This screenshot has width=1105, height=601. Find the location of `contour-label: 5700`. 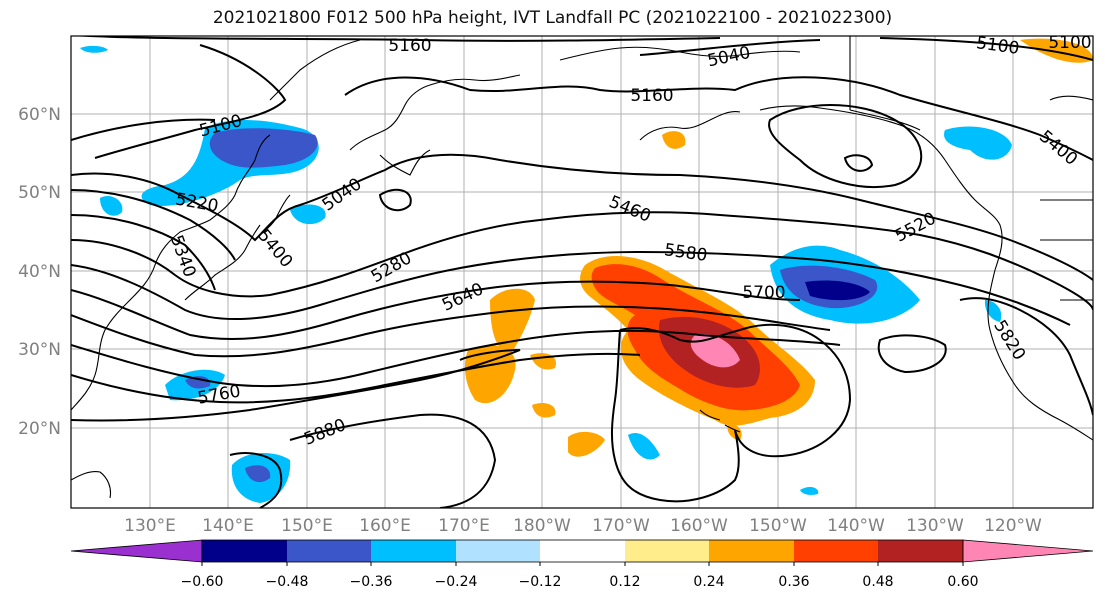

contour-label: 5700 is located at coordinates (763, 293).